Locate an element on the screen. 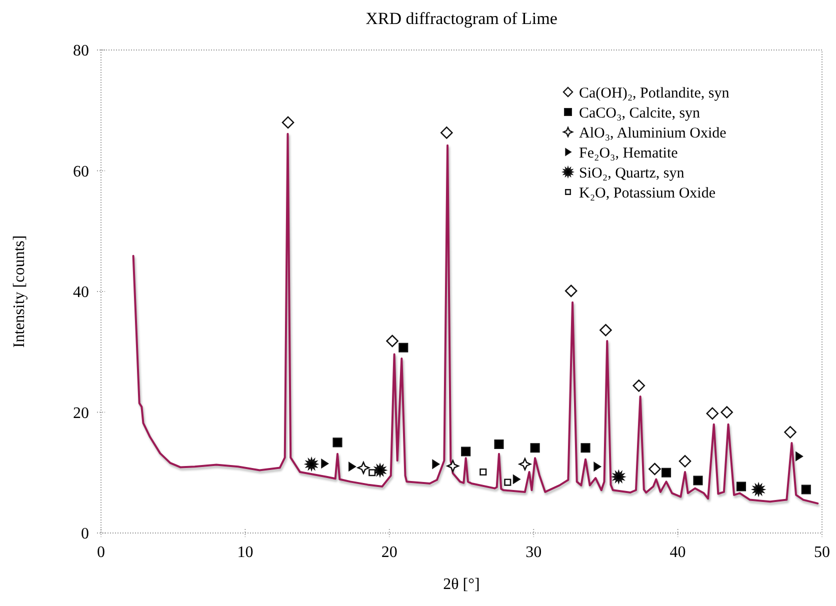  chart-title: XRD diffractogram of Lime is located at coordinates (462, 18).